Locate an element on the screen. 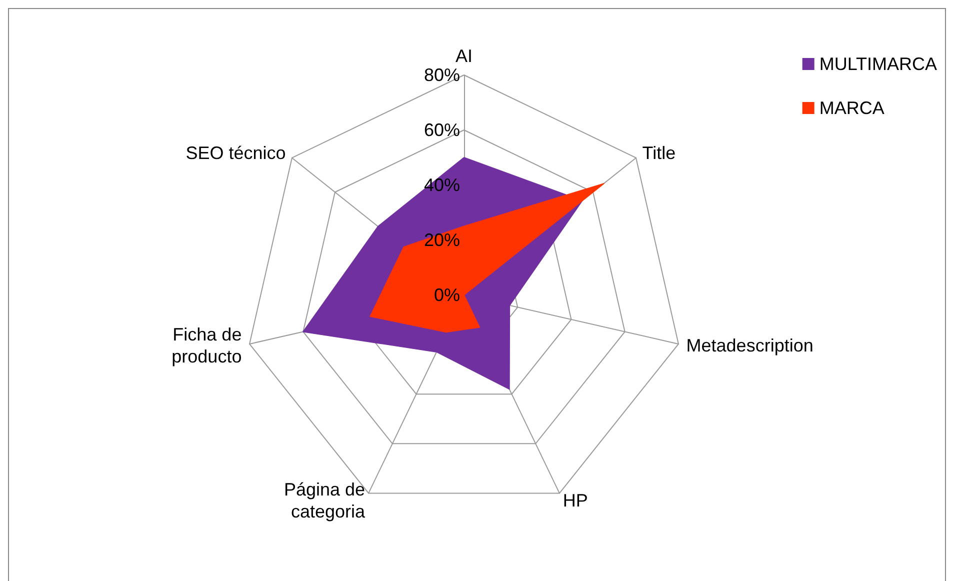  legend-label: MULTIMARCA is located at coordinates (878, 64).